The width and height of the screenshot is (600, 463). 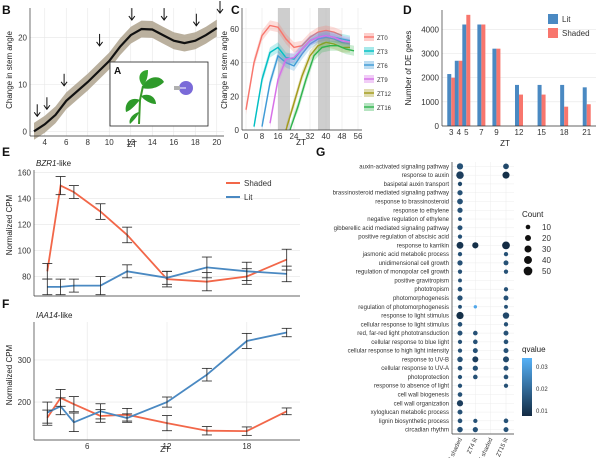 I want to click on go-term-label: response to karrikin, so click(x=423, y=246).